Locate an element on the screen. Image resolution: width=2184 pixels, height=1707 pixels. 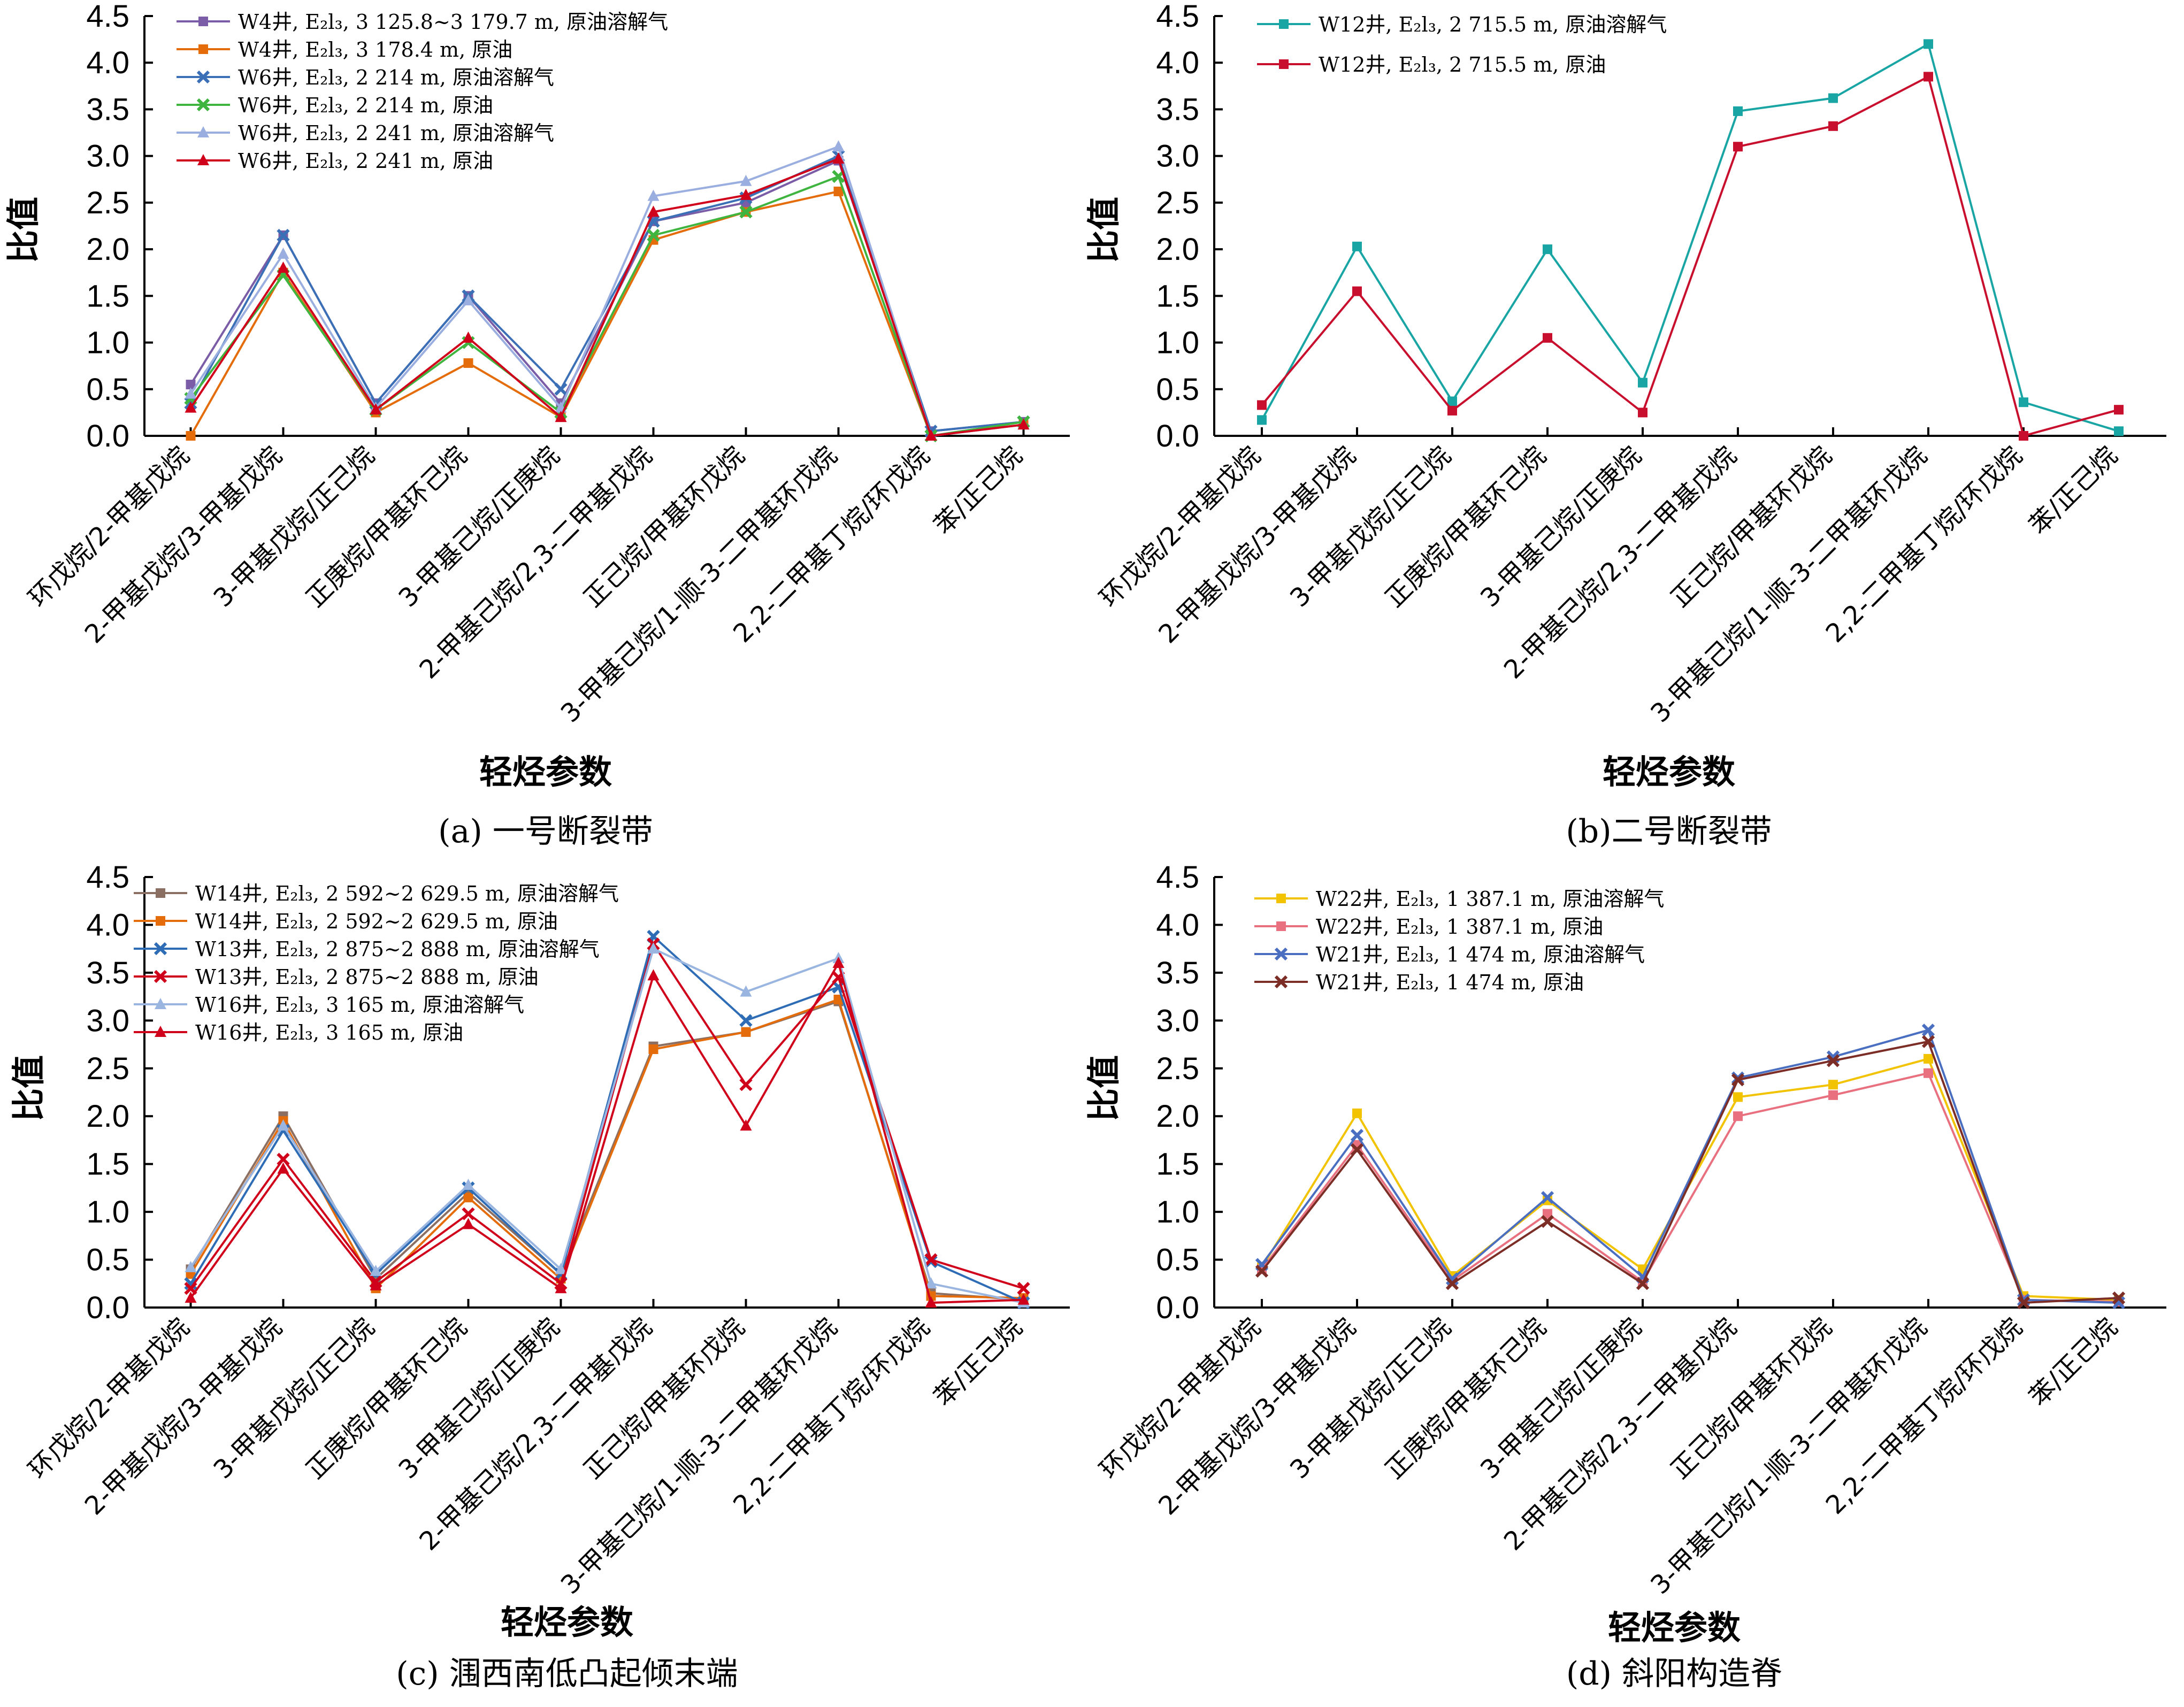
x-tick-label: 正庚烷/甲基环己烷 is located at coordinates (1466, 1399).